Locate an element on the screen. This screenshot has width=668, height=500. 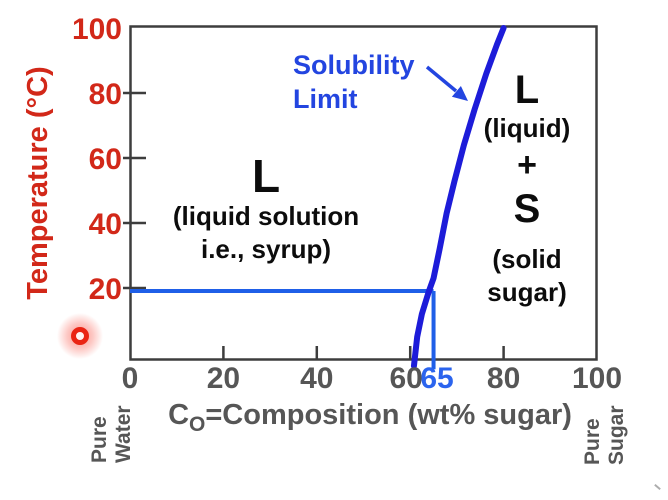
solid-desc-line-2: sugar) is located at coordinates (527, 292).